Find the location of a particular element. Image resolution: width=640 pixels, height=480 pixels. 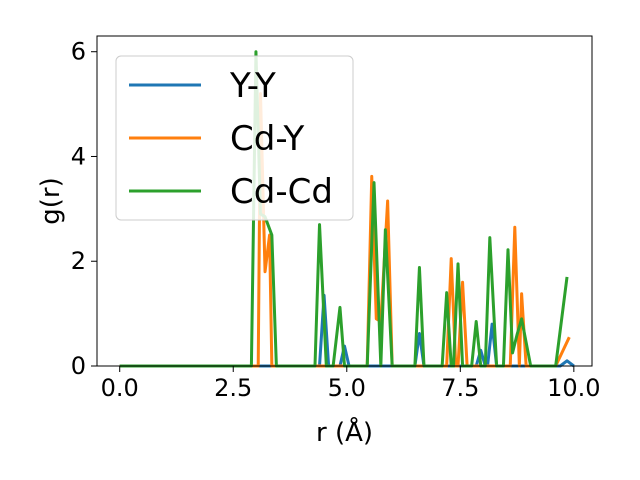

x-axis-ticks: 0.0 2.5 5.0 7.5 10.0 is located at coordinates (351, 384).